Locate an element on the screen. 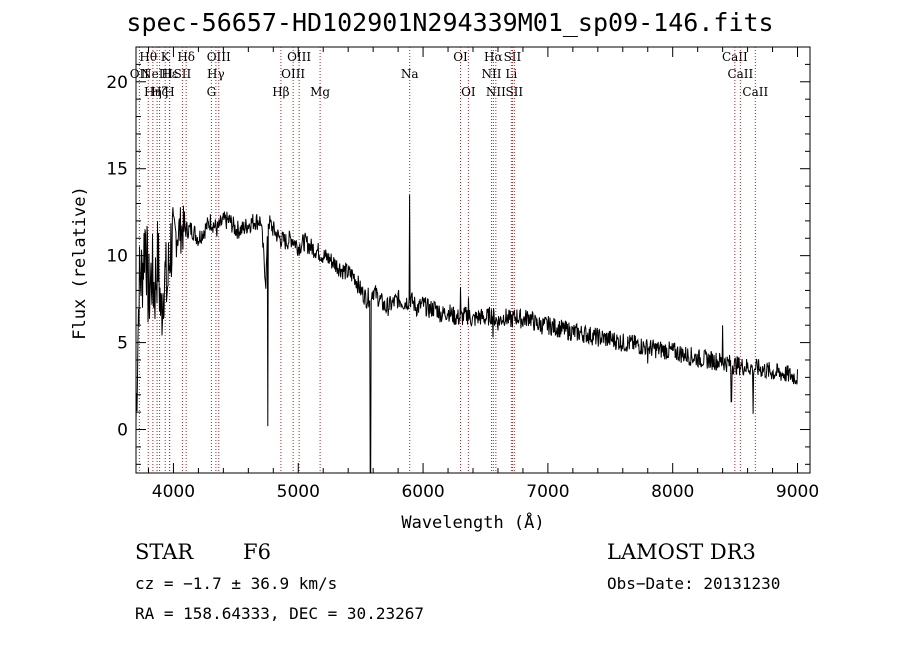 The width and height of the screenshot is (900, 649). line-marker-label-27: CaII is located at coordinates (740, 74).